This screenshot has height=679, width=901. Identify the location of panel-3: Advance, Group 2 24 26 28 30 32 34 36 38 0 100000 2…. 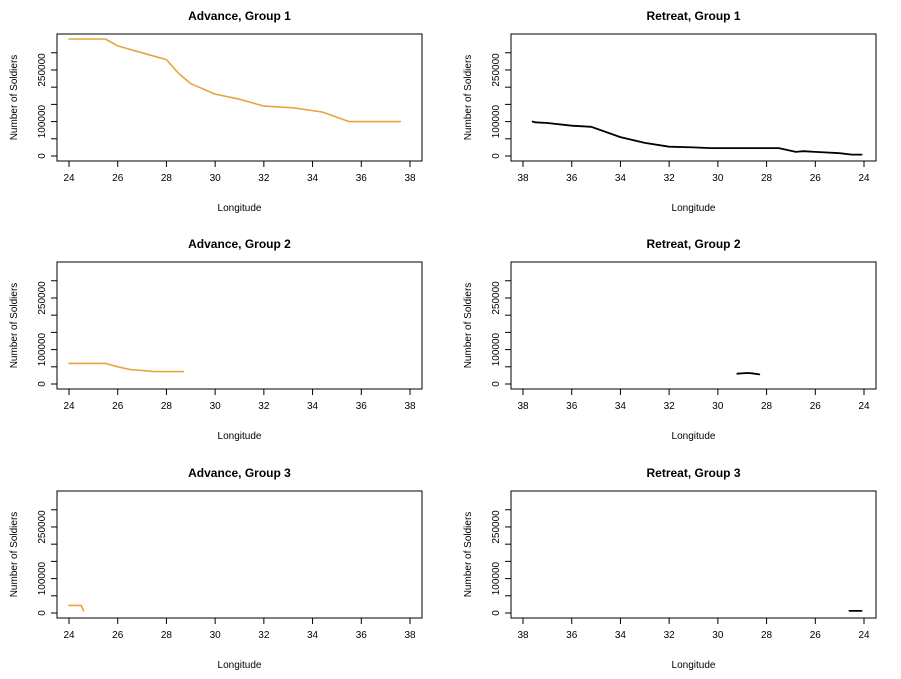
(216, 339).